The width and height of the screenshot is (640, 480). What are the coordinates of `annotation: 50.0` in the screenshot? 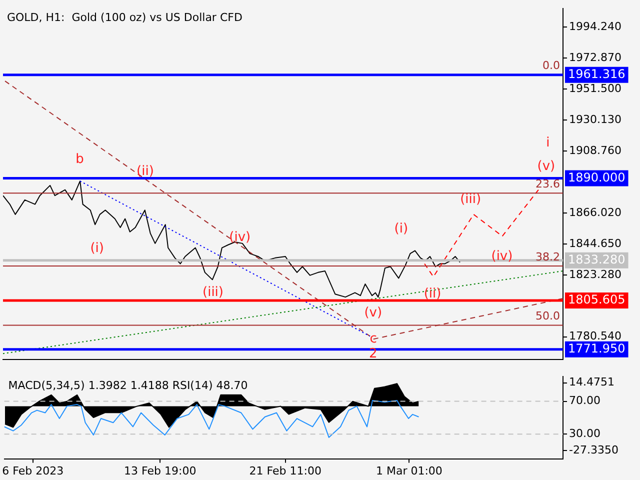 It's located at (548, 316).